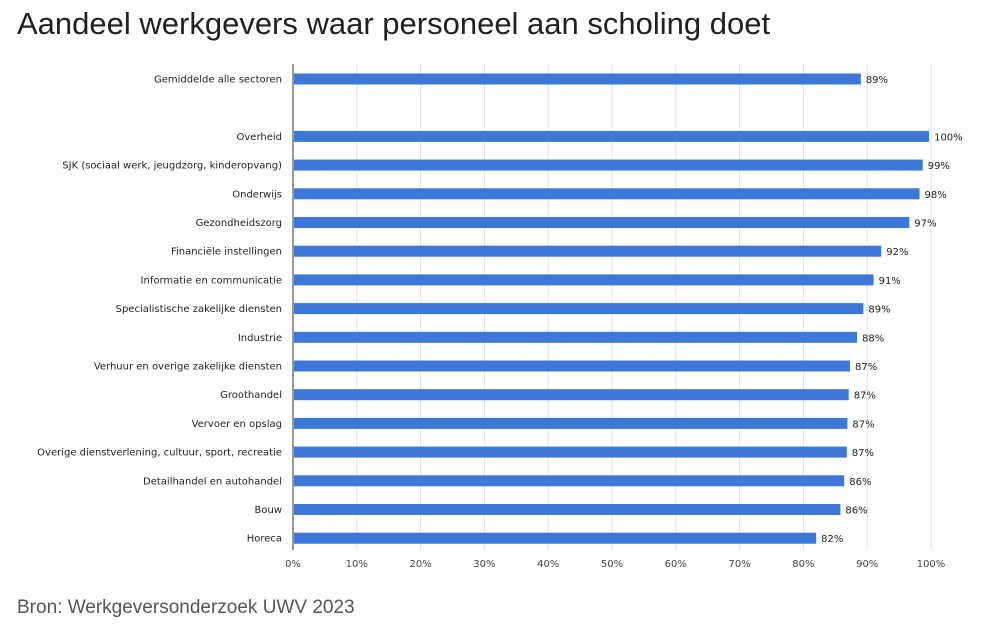 This screenshot has width=998, height=626. Describe the element at coordinates (269, 510) in the screenshot. I see `category-label: Bouw` at that location.